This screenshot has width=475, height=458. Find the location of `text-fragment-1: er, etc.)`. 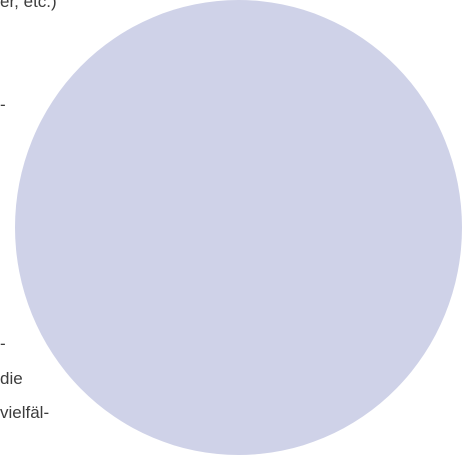

text-fragment-1: er, etc.) is located at coordinates (28, 5).